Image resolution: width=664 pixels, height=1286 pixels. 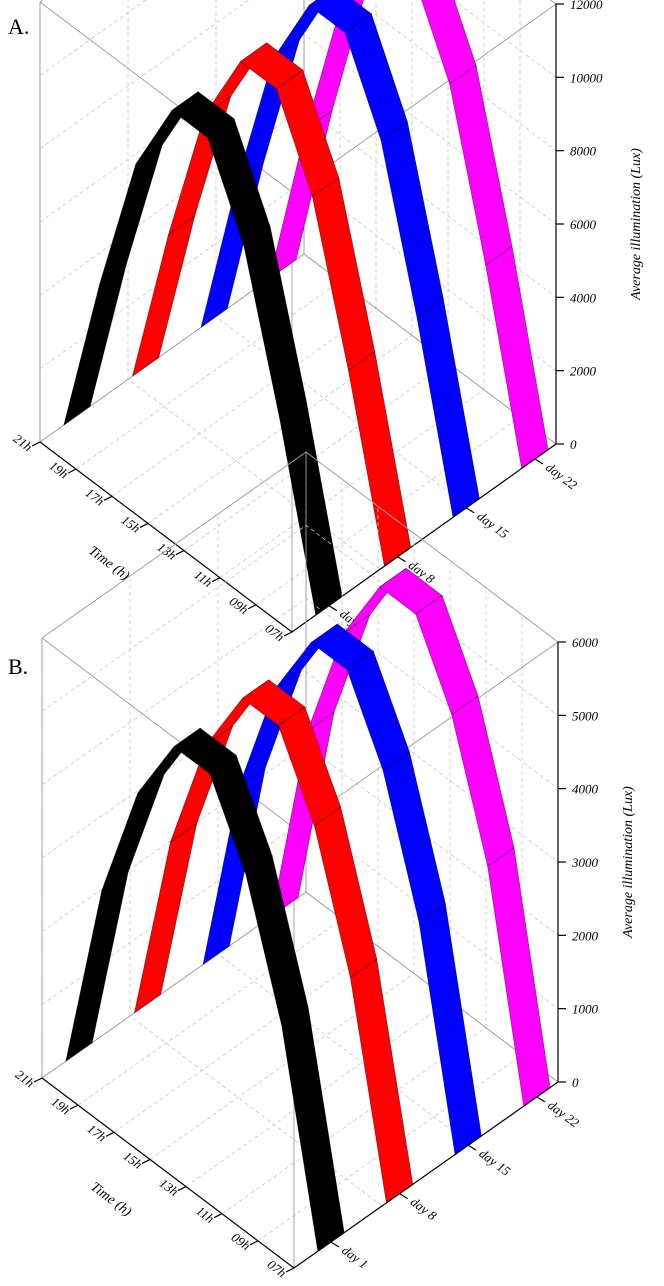 What do you see at coordinates (110, 1200) in the screenshot?
I see `time-axis-title: Time (h)` at bounding box center [110, 1200].